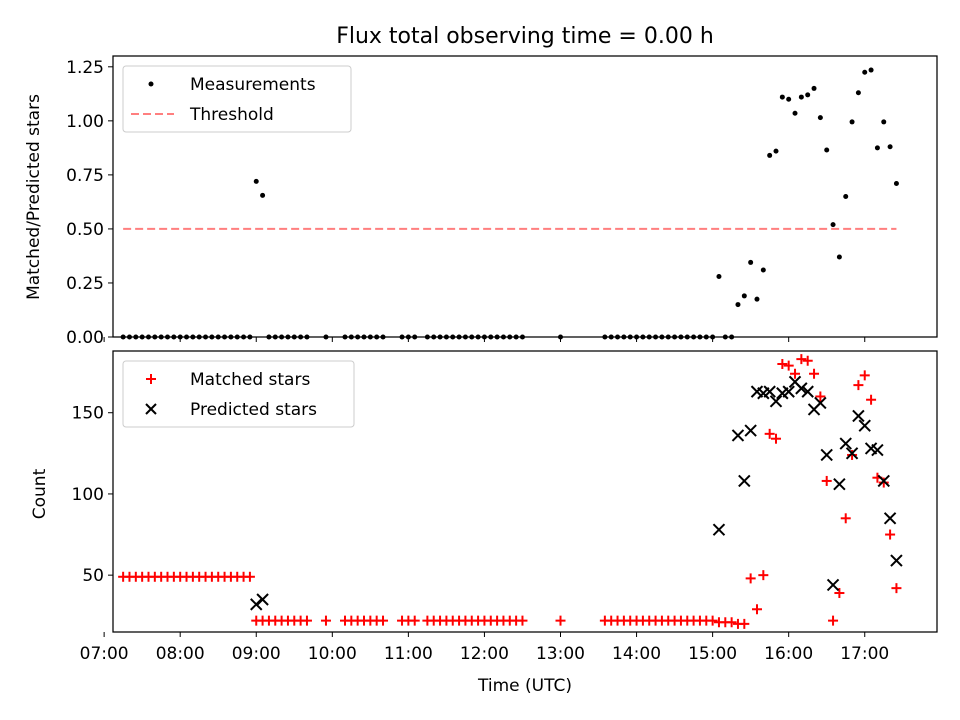  I want to click on x-tick-label: 11:00, so click(408, 654).